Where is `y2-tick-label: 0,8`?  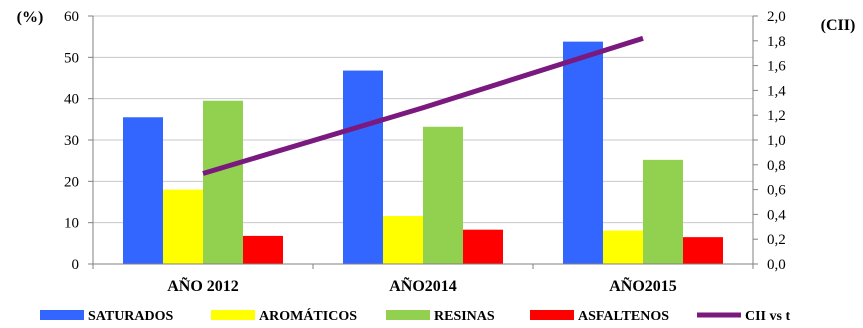 y2-tick-label: 0,8 is located at coordinates (776, 166).